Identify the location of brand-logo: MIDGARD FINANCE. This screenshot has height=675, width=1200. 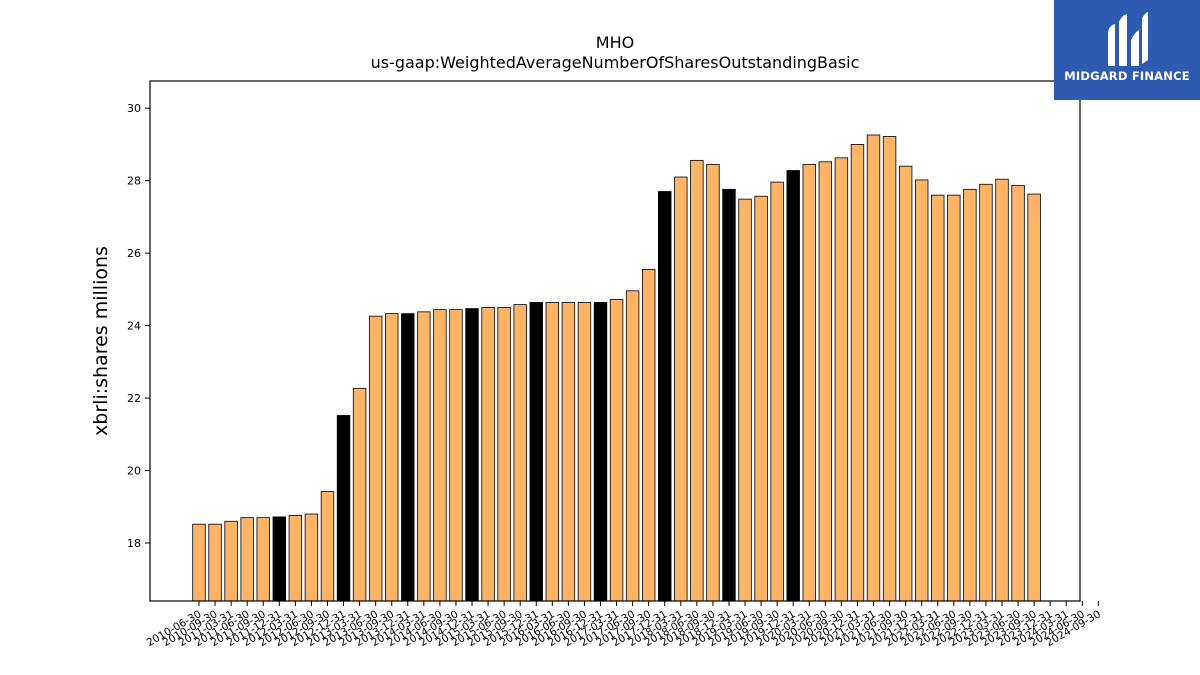
(1127, 50).